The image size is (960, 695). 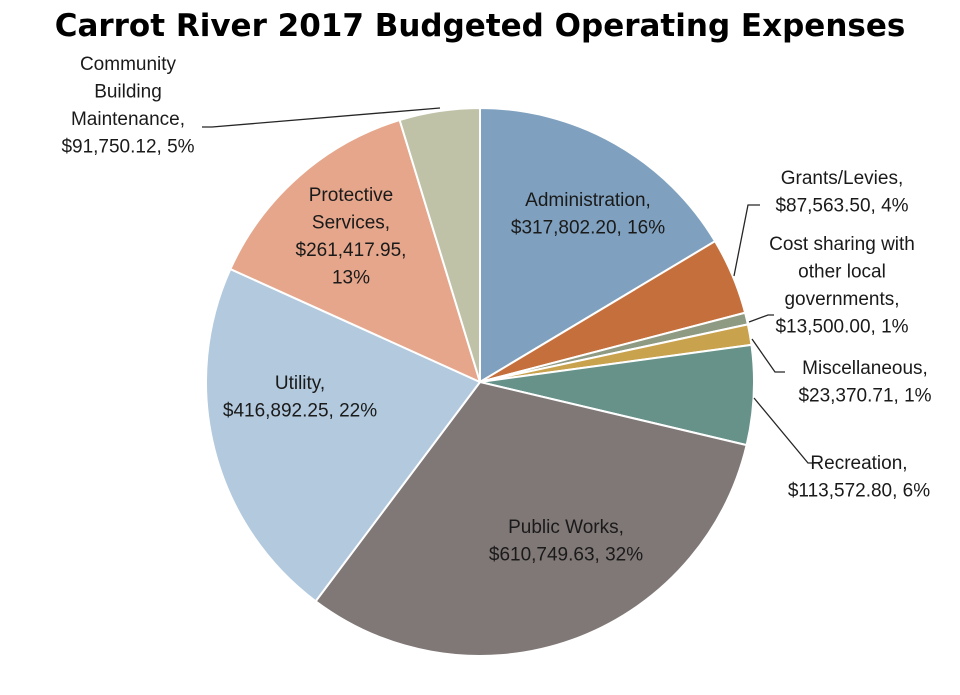 What do you see at coordinates (588, 214) in the screenshot?
I see `data-label-administration: Administration, $317,802.20, 16%` at bounding box center [588, 214].